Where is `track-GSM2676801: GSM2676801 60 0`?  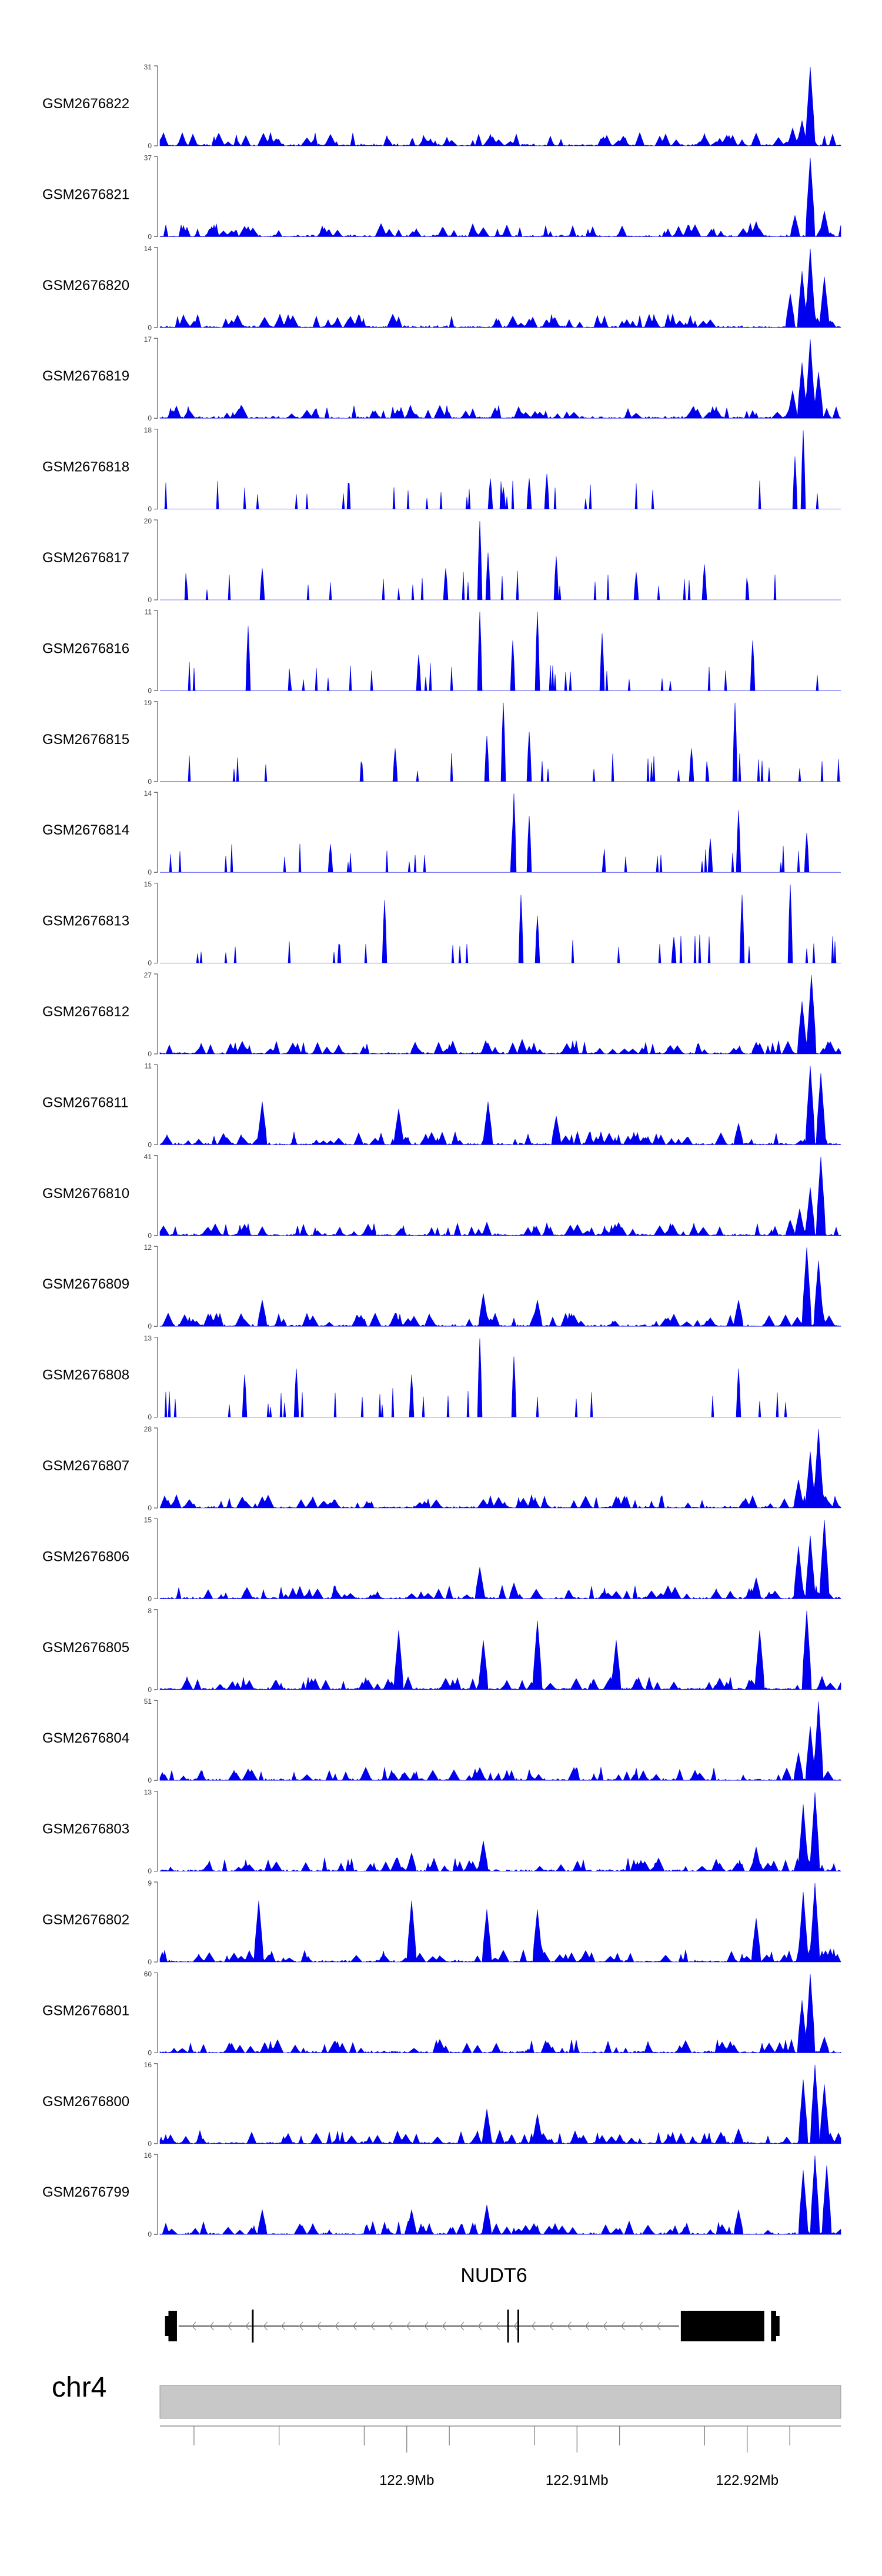 track-GSM2676801: GSM2676801 60 0 is located at coordinates (441, 2013).